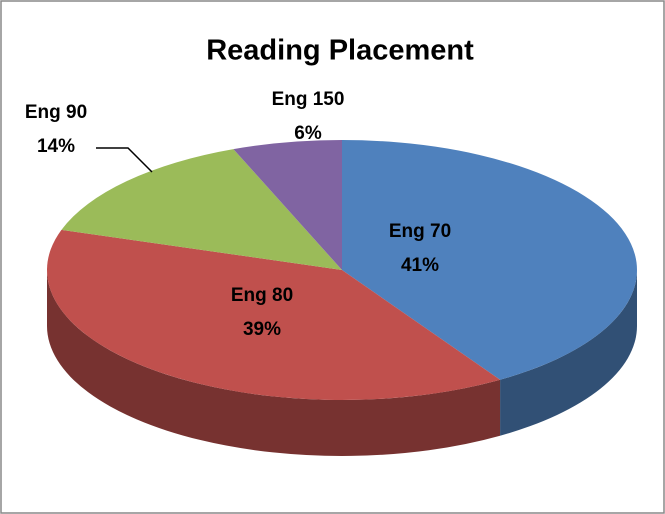 The height and width of the screenshot is (514, 665). I want to click on slice-value-label: 41%, so click(420, 265).